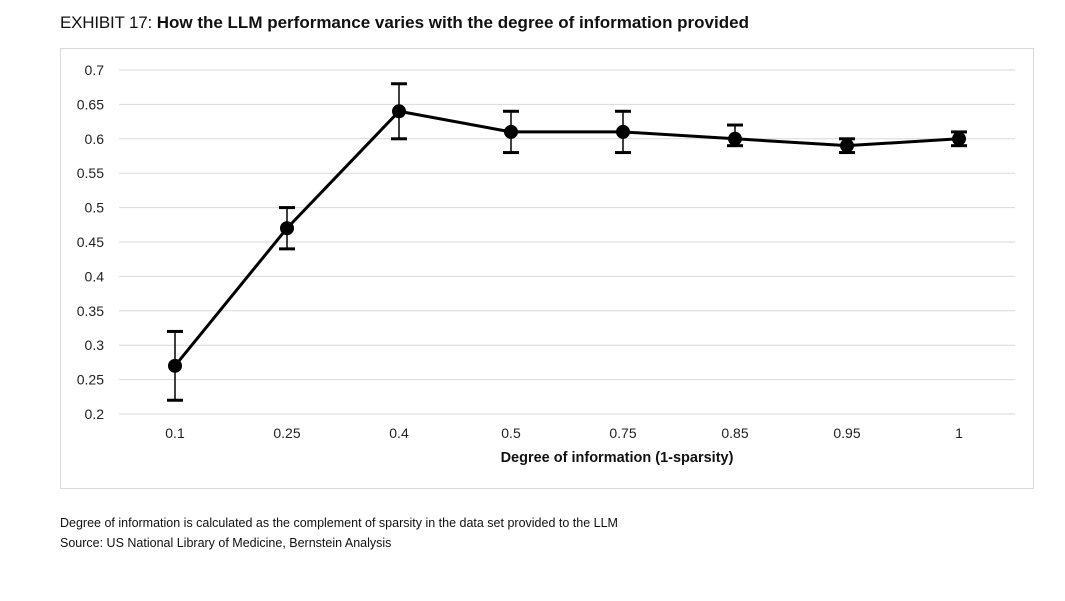  What do you see at coordinates (95, 345) in the screenshot?
I see `y-tick-label: 0.3` at bounding box center [95, 345].